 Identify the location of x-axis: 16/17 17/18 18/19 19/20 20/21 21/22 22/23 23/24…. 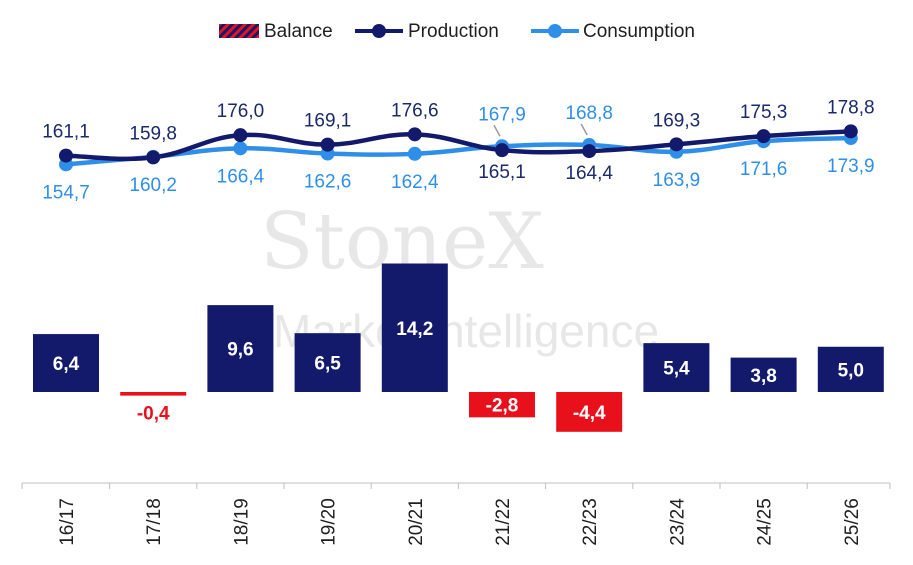
(456, 514).